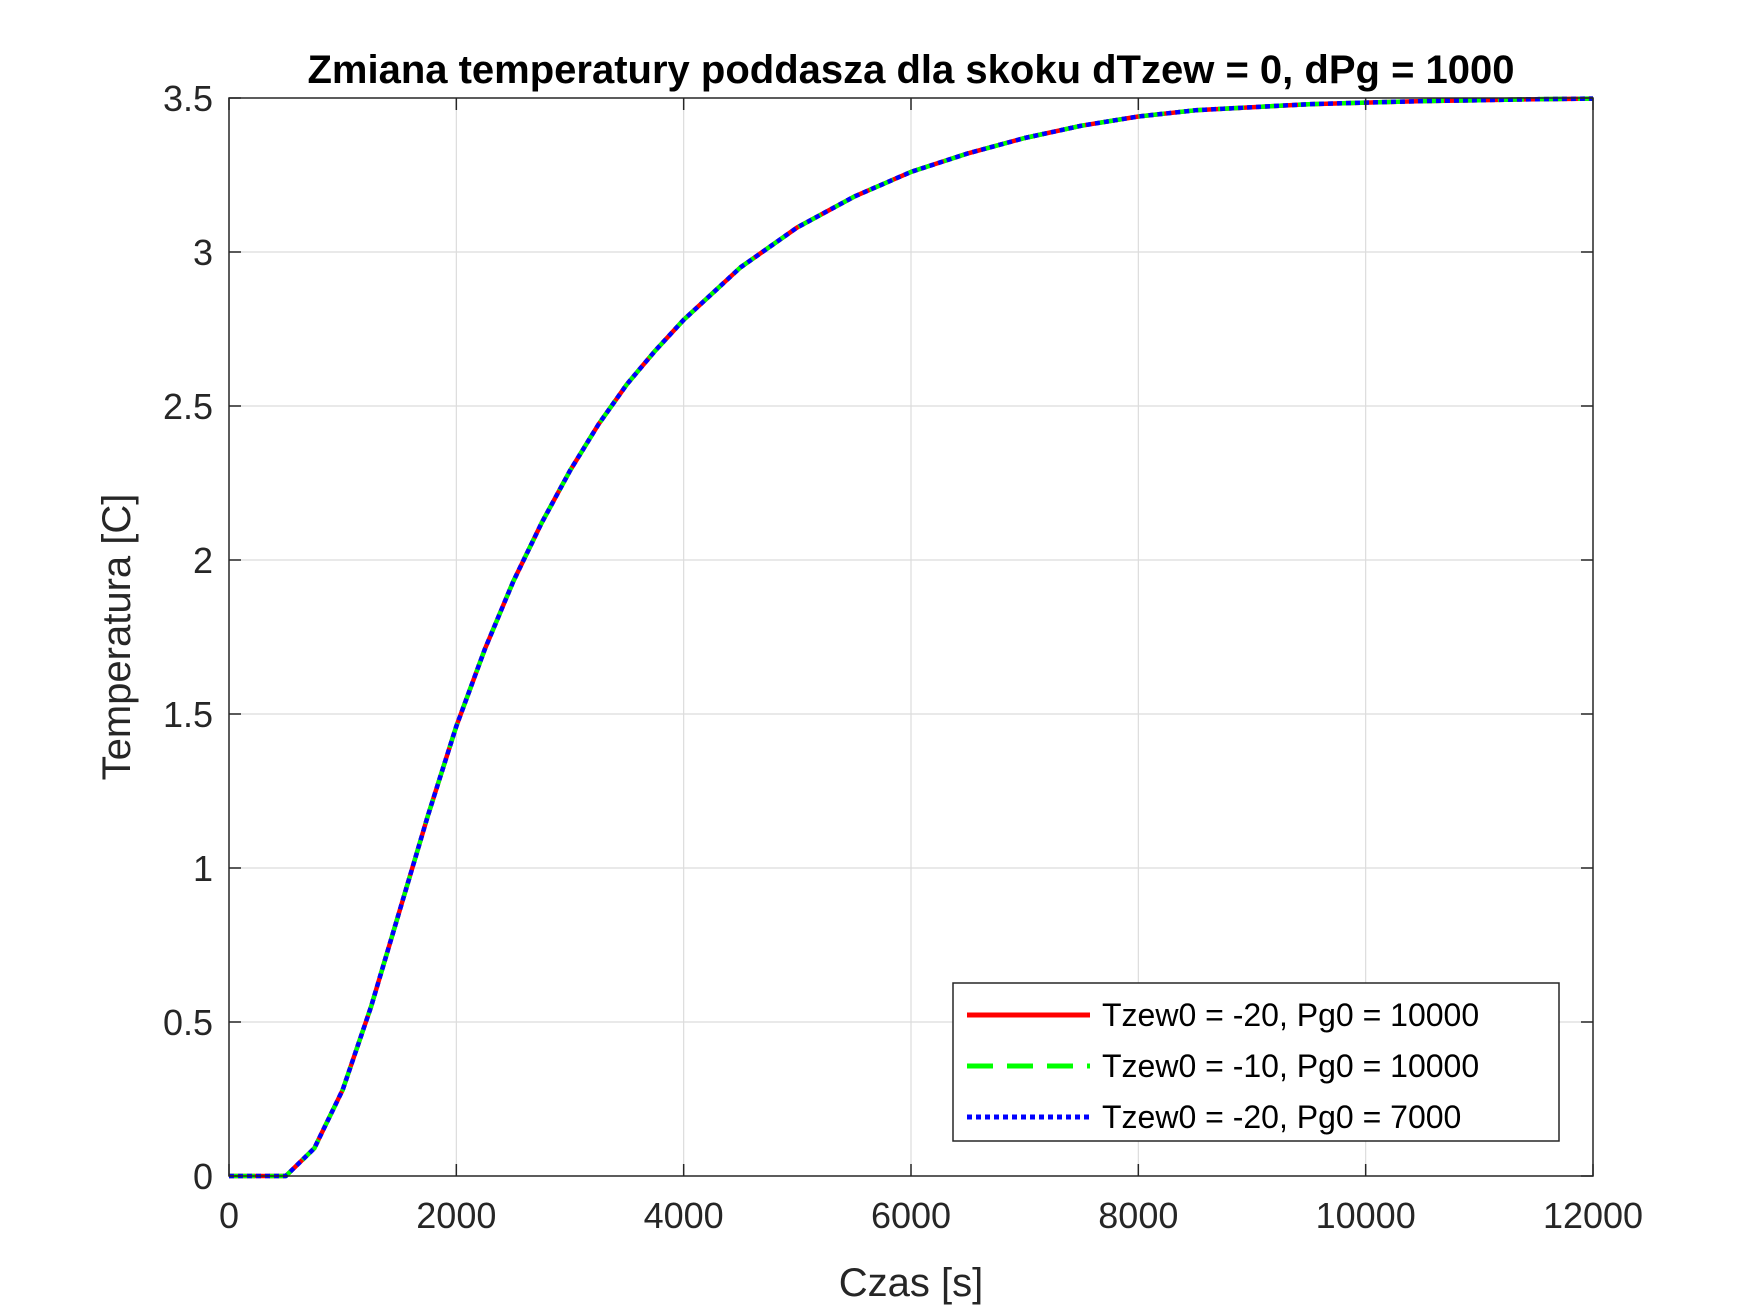  I want to click on y-axis-label: Temperatura [C], so click(117, 637).